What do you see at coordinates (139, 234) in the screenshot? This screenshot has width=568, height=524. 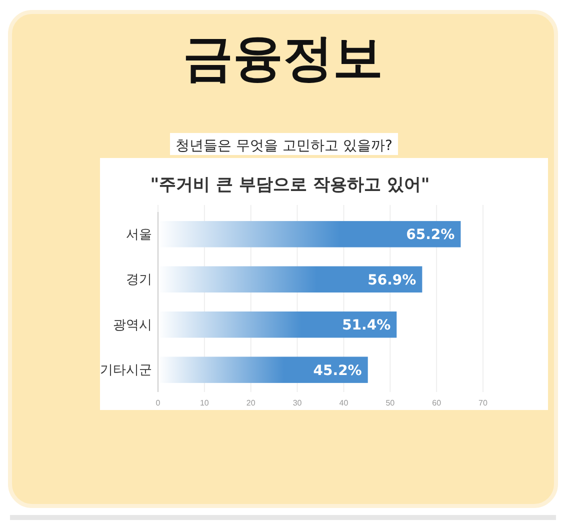 I see `y-tick-label: 서울` at bounding box center [139, 234].